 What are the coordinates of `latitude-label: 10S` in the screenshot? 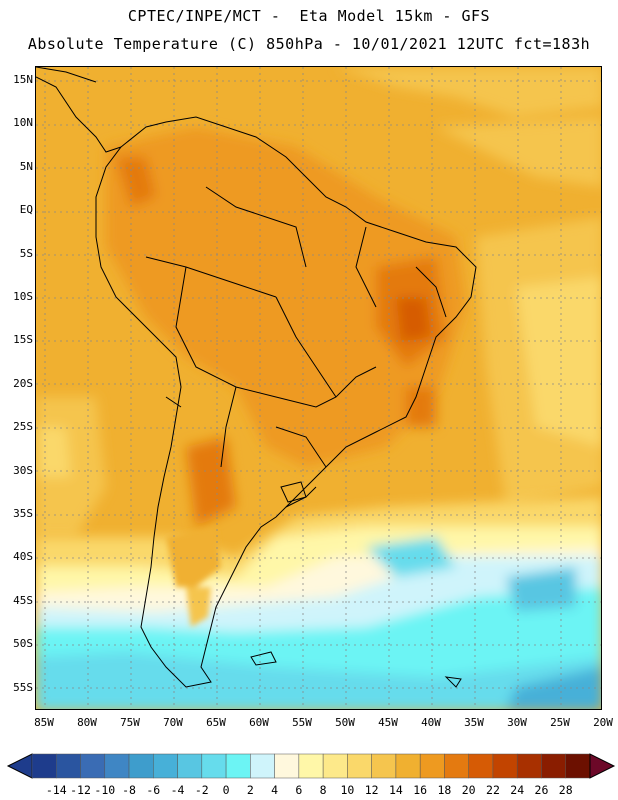 It's located at (23, 296).